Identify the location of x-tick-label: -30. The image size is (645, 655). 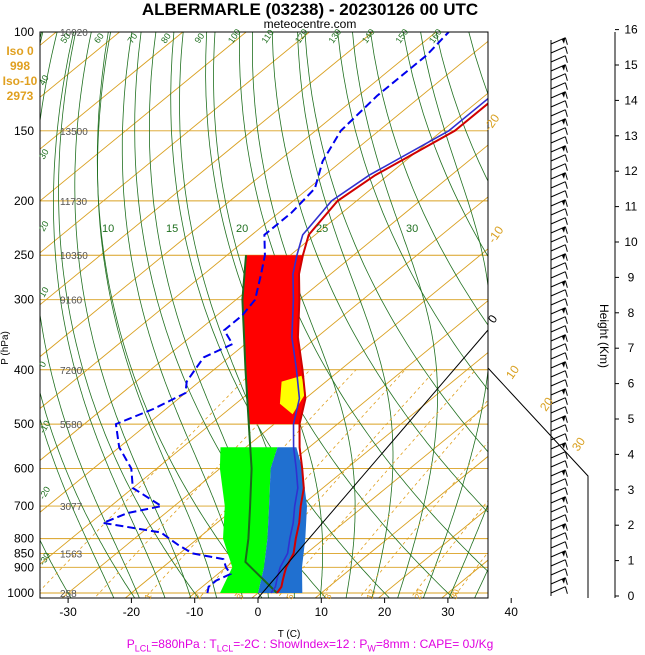
(68, 612).